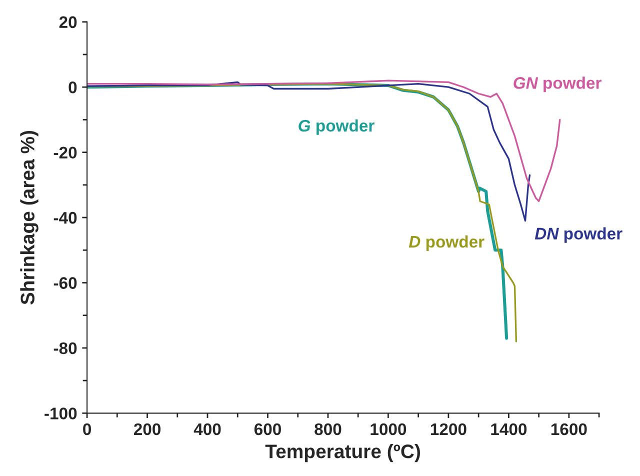 Image resolution: width=640 pixels, height=476 pixels. I want to click on x-tick-label: 1200, so click(448, 429).